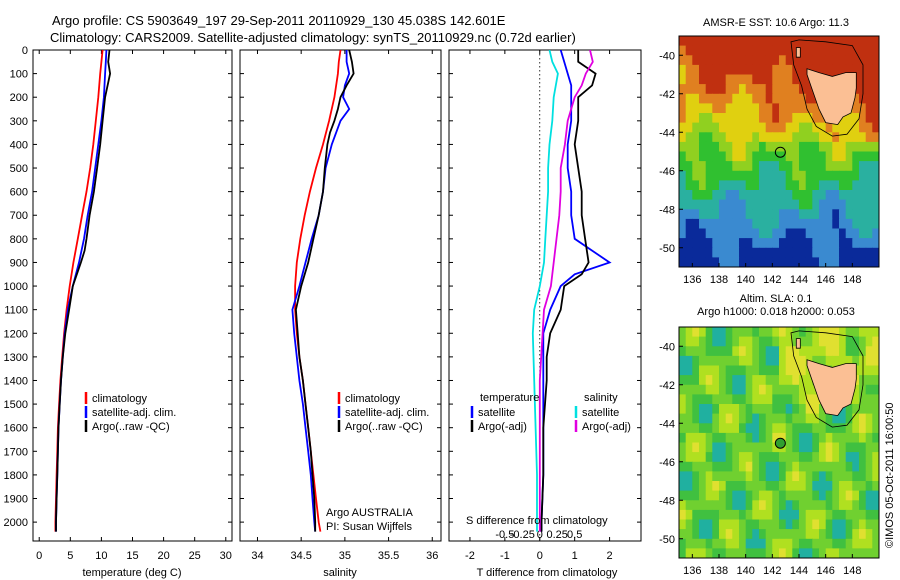 This screenshot has width=900, height=580. What do you see at coordinates (831, 97) in the screenshot?
I see `tasmania-land` at bounding box center [831, 97].